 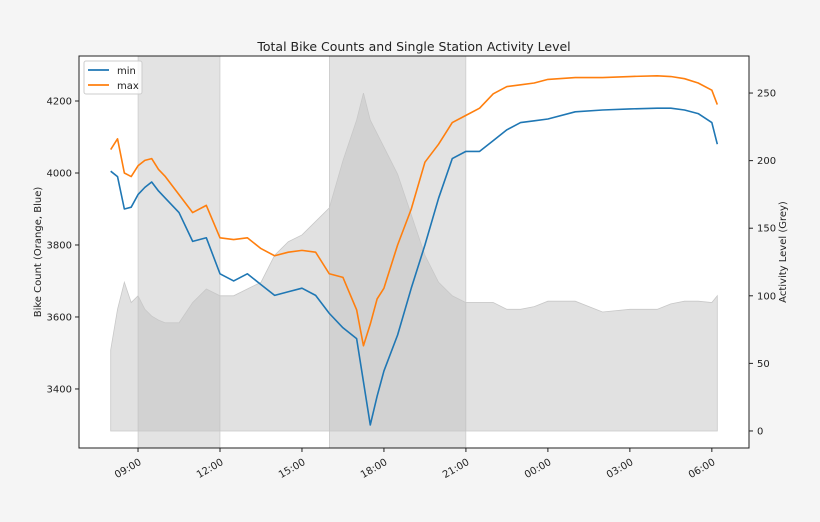 I want to click on x-tick-label: 03:00, so click(x=620, y=469).